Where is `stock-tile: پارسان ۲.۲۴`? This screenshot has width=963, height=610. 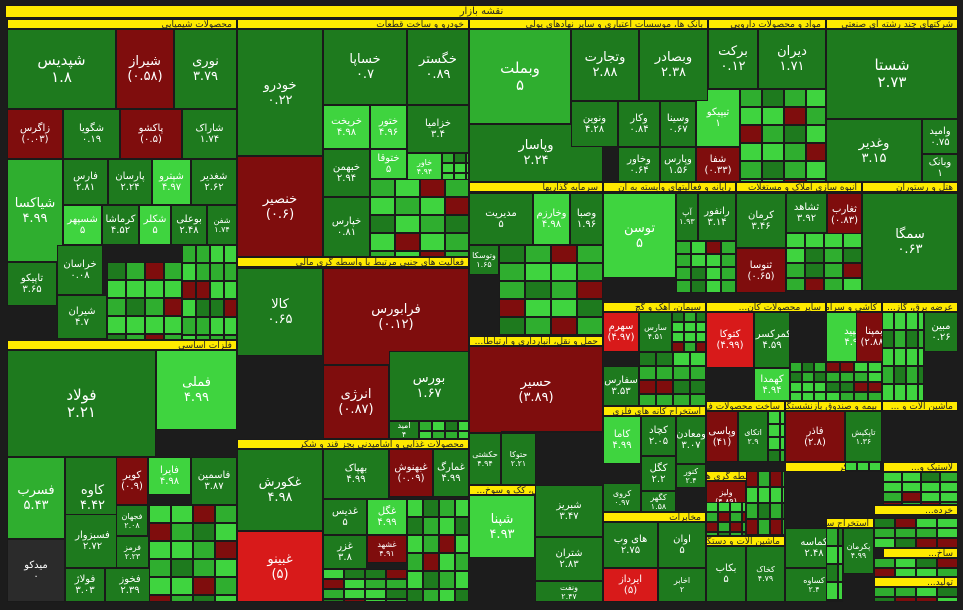 stock-tile: پارسان ۲.۲۴ is located at coordinates (130, 182).